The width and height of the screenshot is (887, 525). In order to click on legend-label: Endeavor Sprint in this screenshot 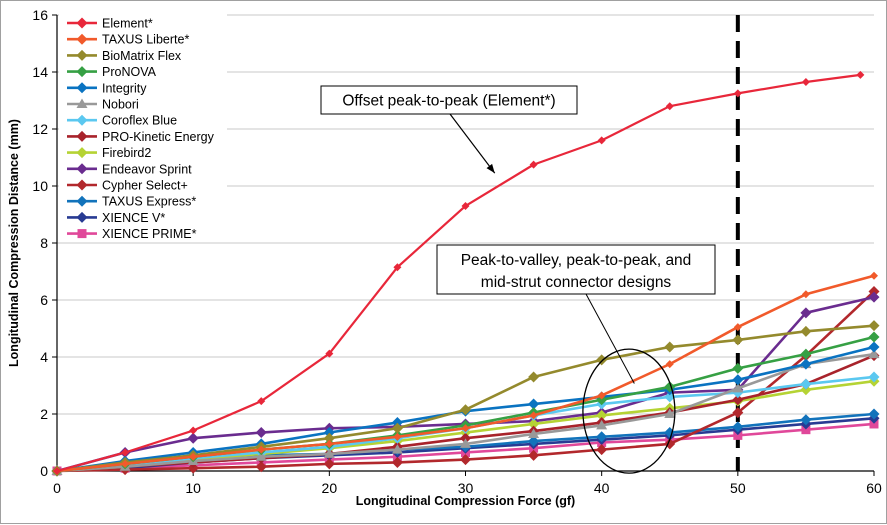, I will do `click(147, 169)`.